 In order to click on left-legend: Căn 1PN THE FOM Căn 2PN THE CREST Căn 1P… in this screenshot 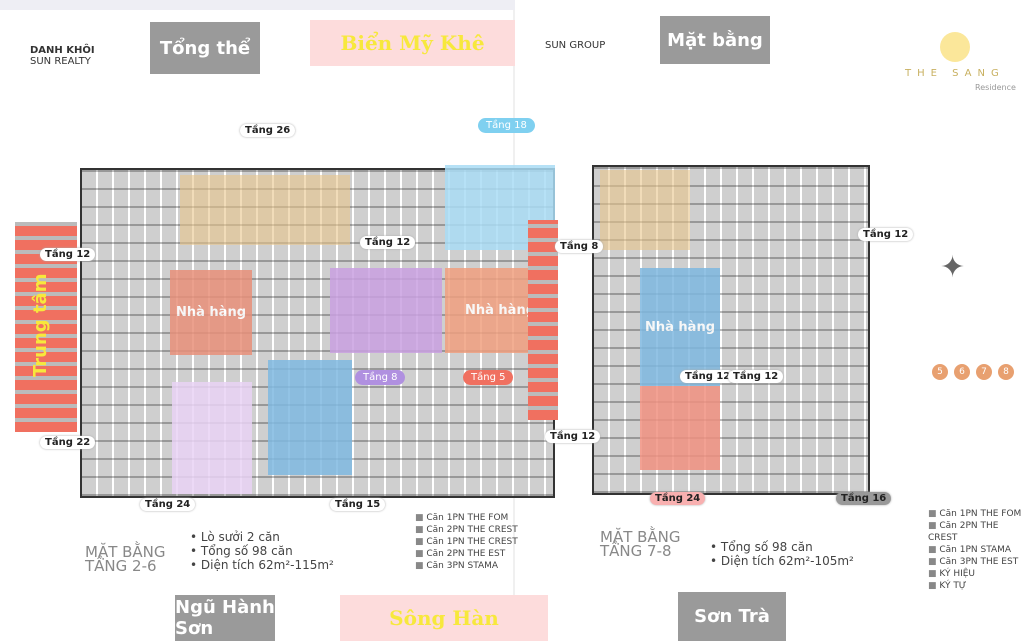, I will do `click(466, 542)`.